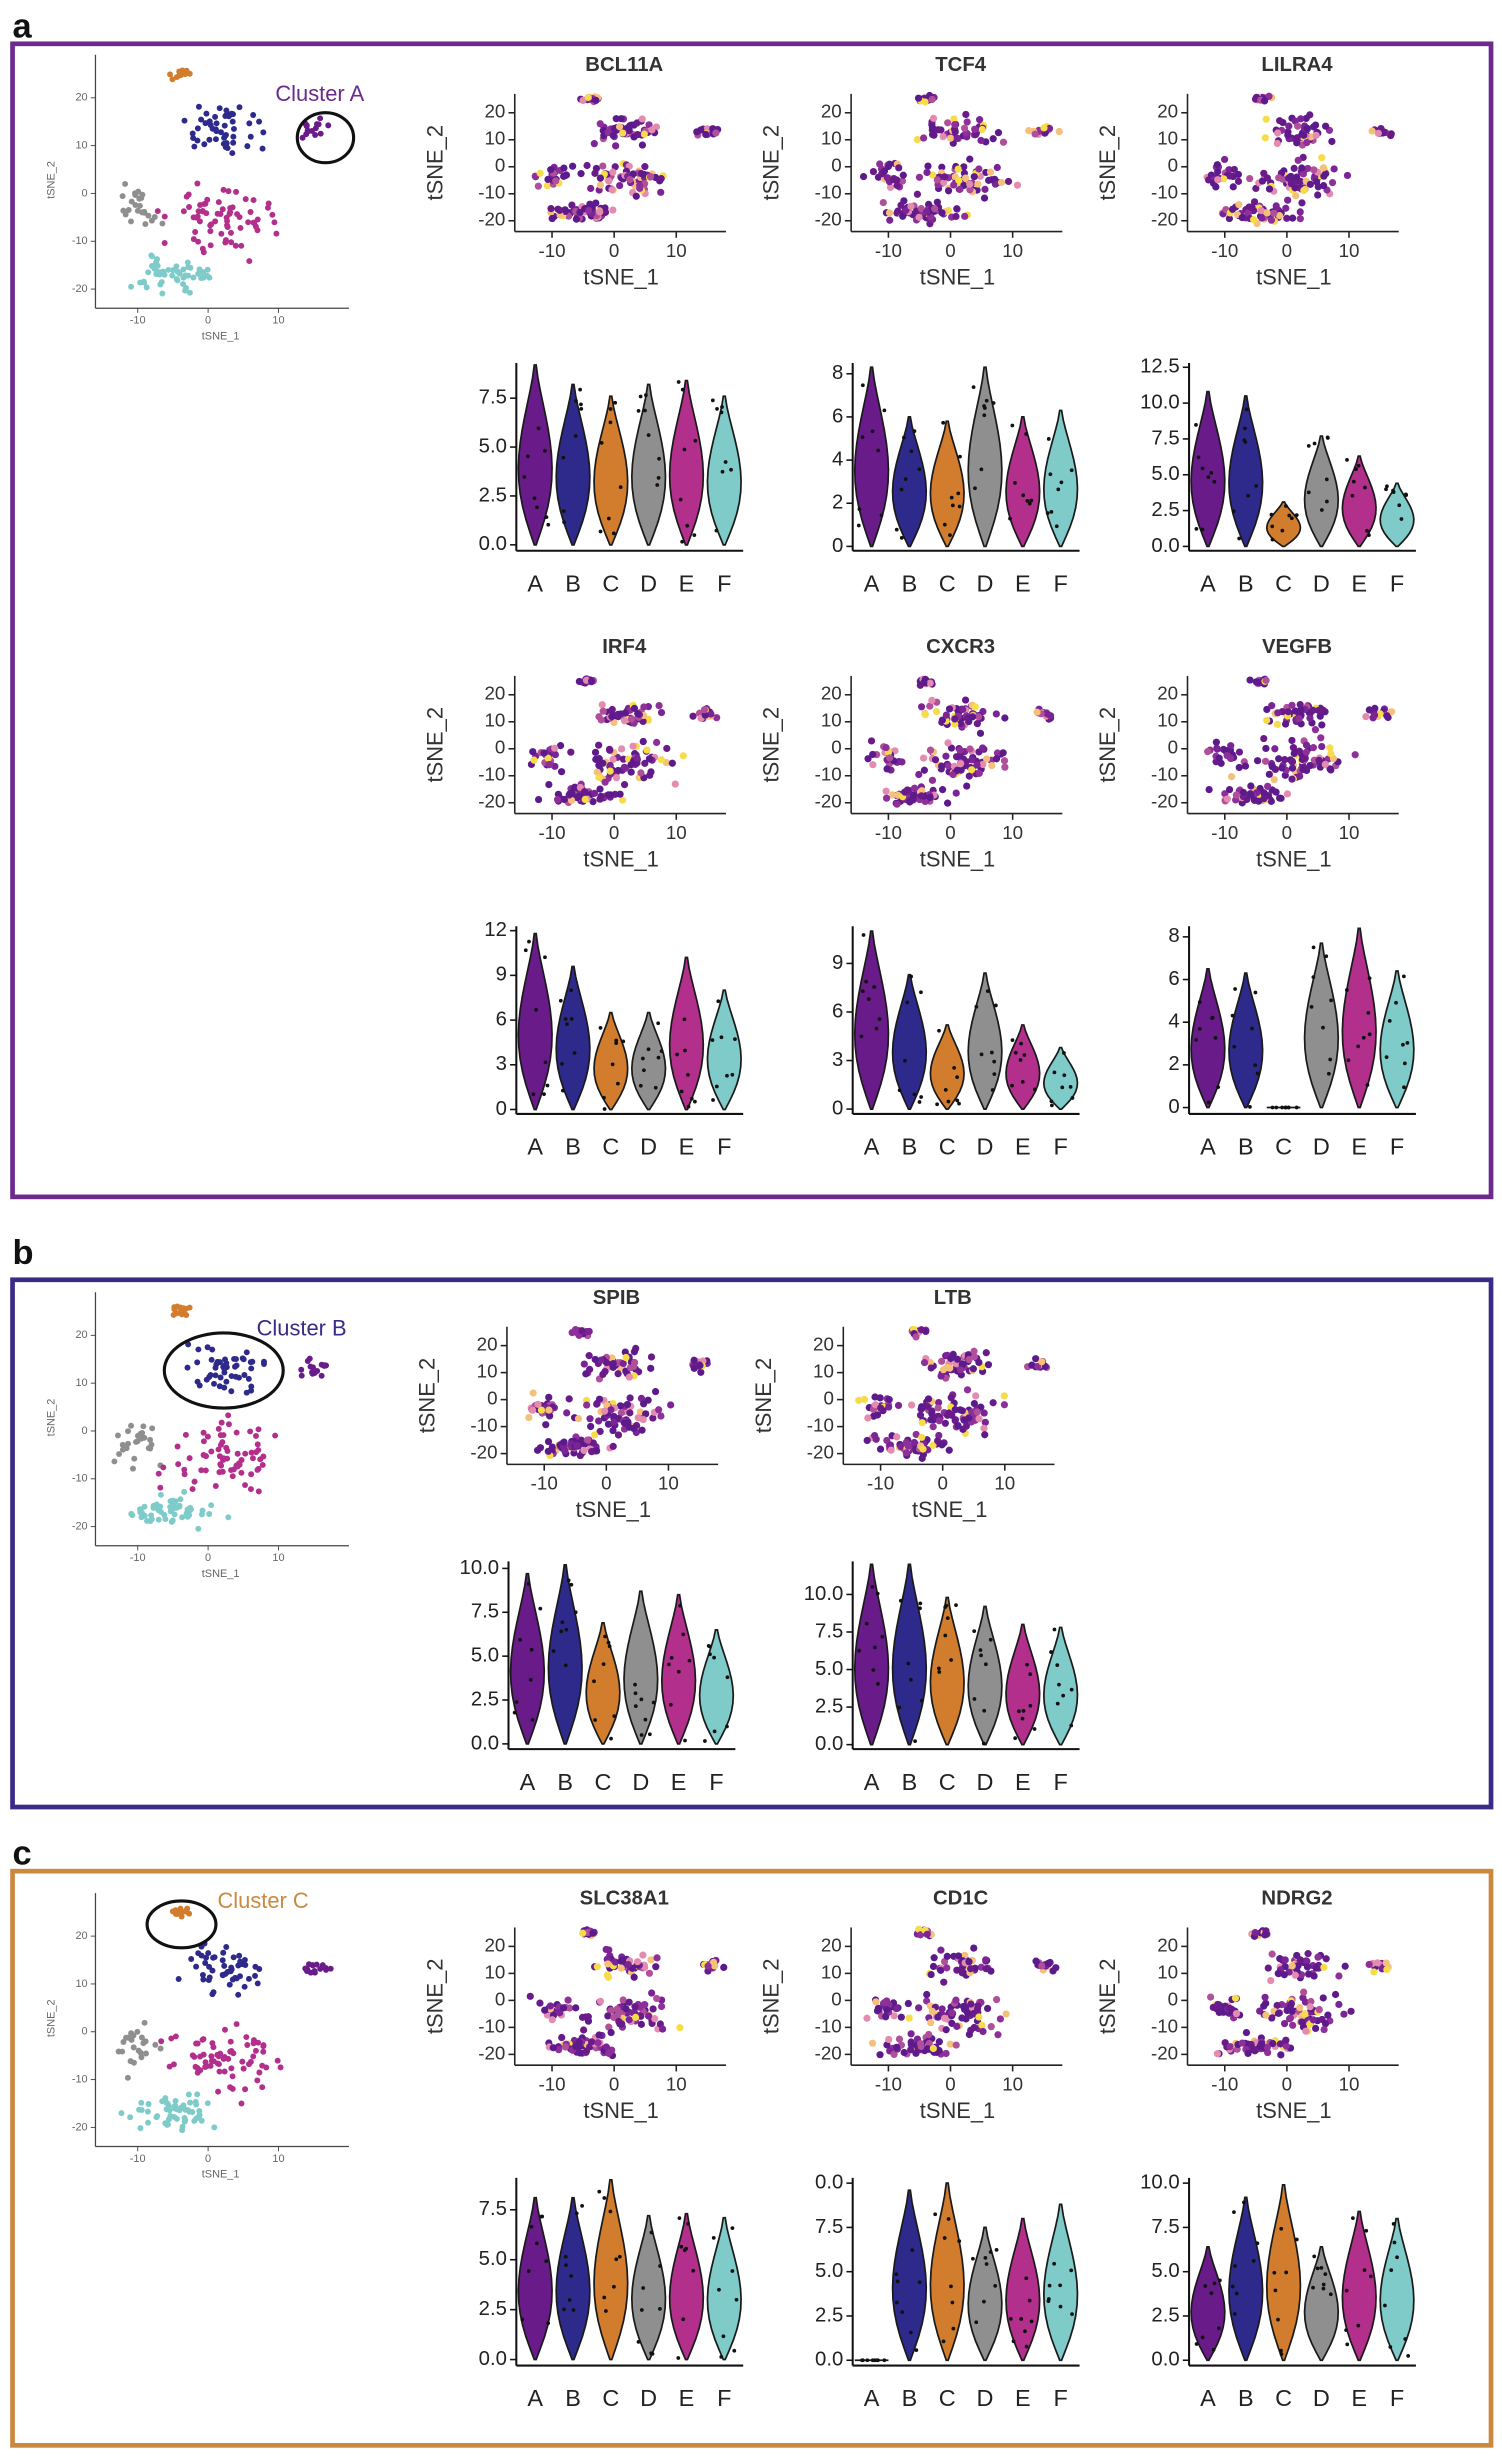 Image resolution: width=1502 pixels, height=2461 pixels. Describe the element at coordinates (1023, 583) in the screenshot. I see `category-label: E` at that location.